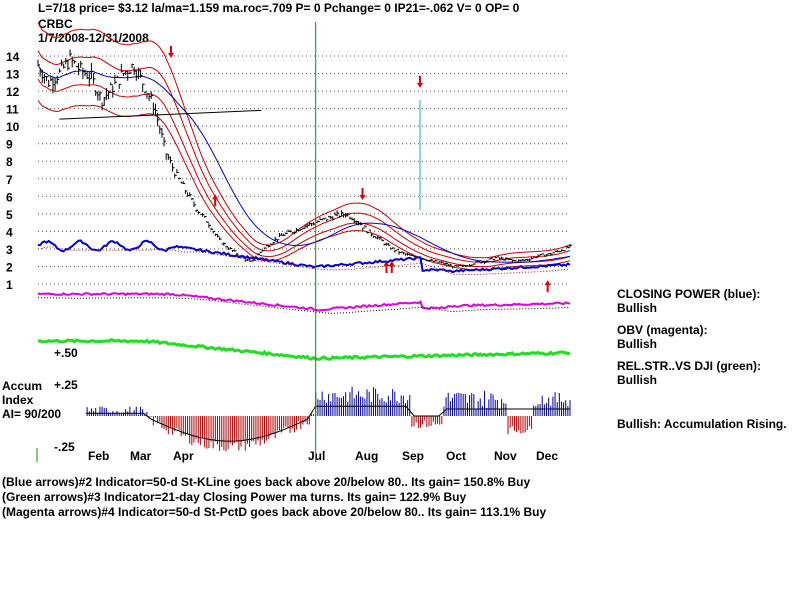 Image resolution: width=800 pixels, height=600 pixels. I want to click on accumulation-panel, so click(303, 424).